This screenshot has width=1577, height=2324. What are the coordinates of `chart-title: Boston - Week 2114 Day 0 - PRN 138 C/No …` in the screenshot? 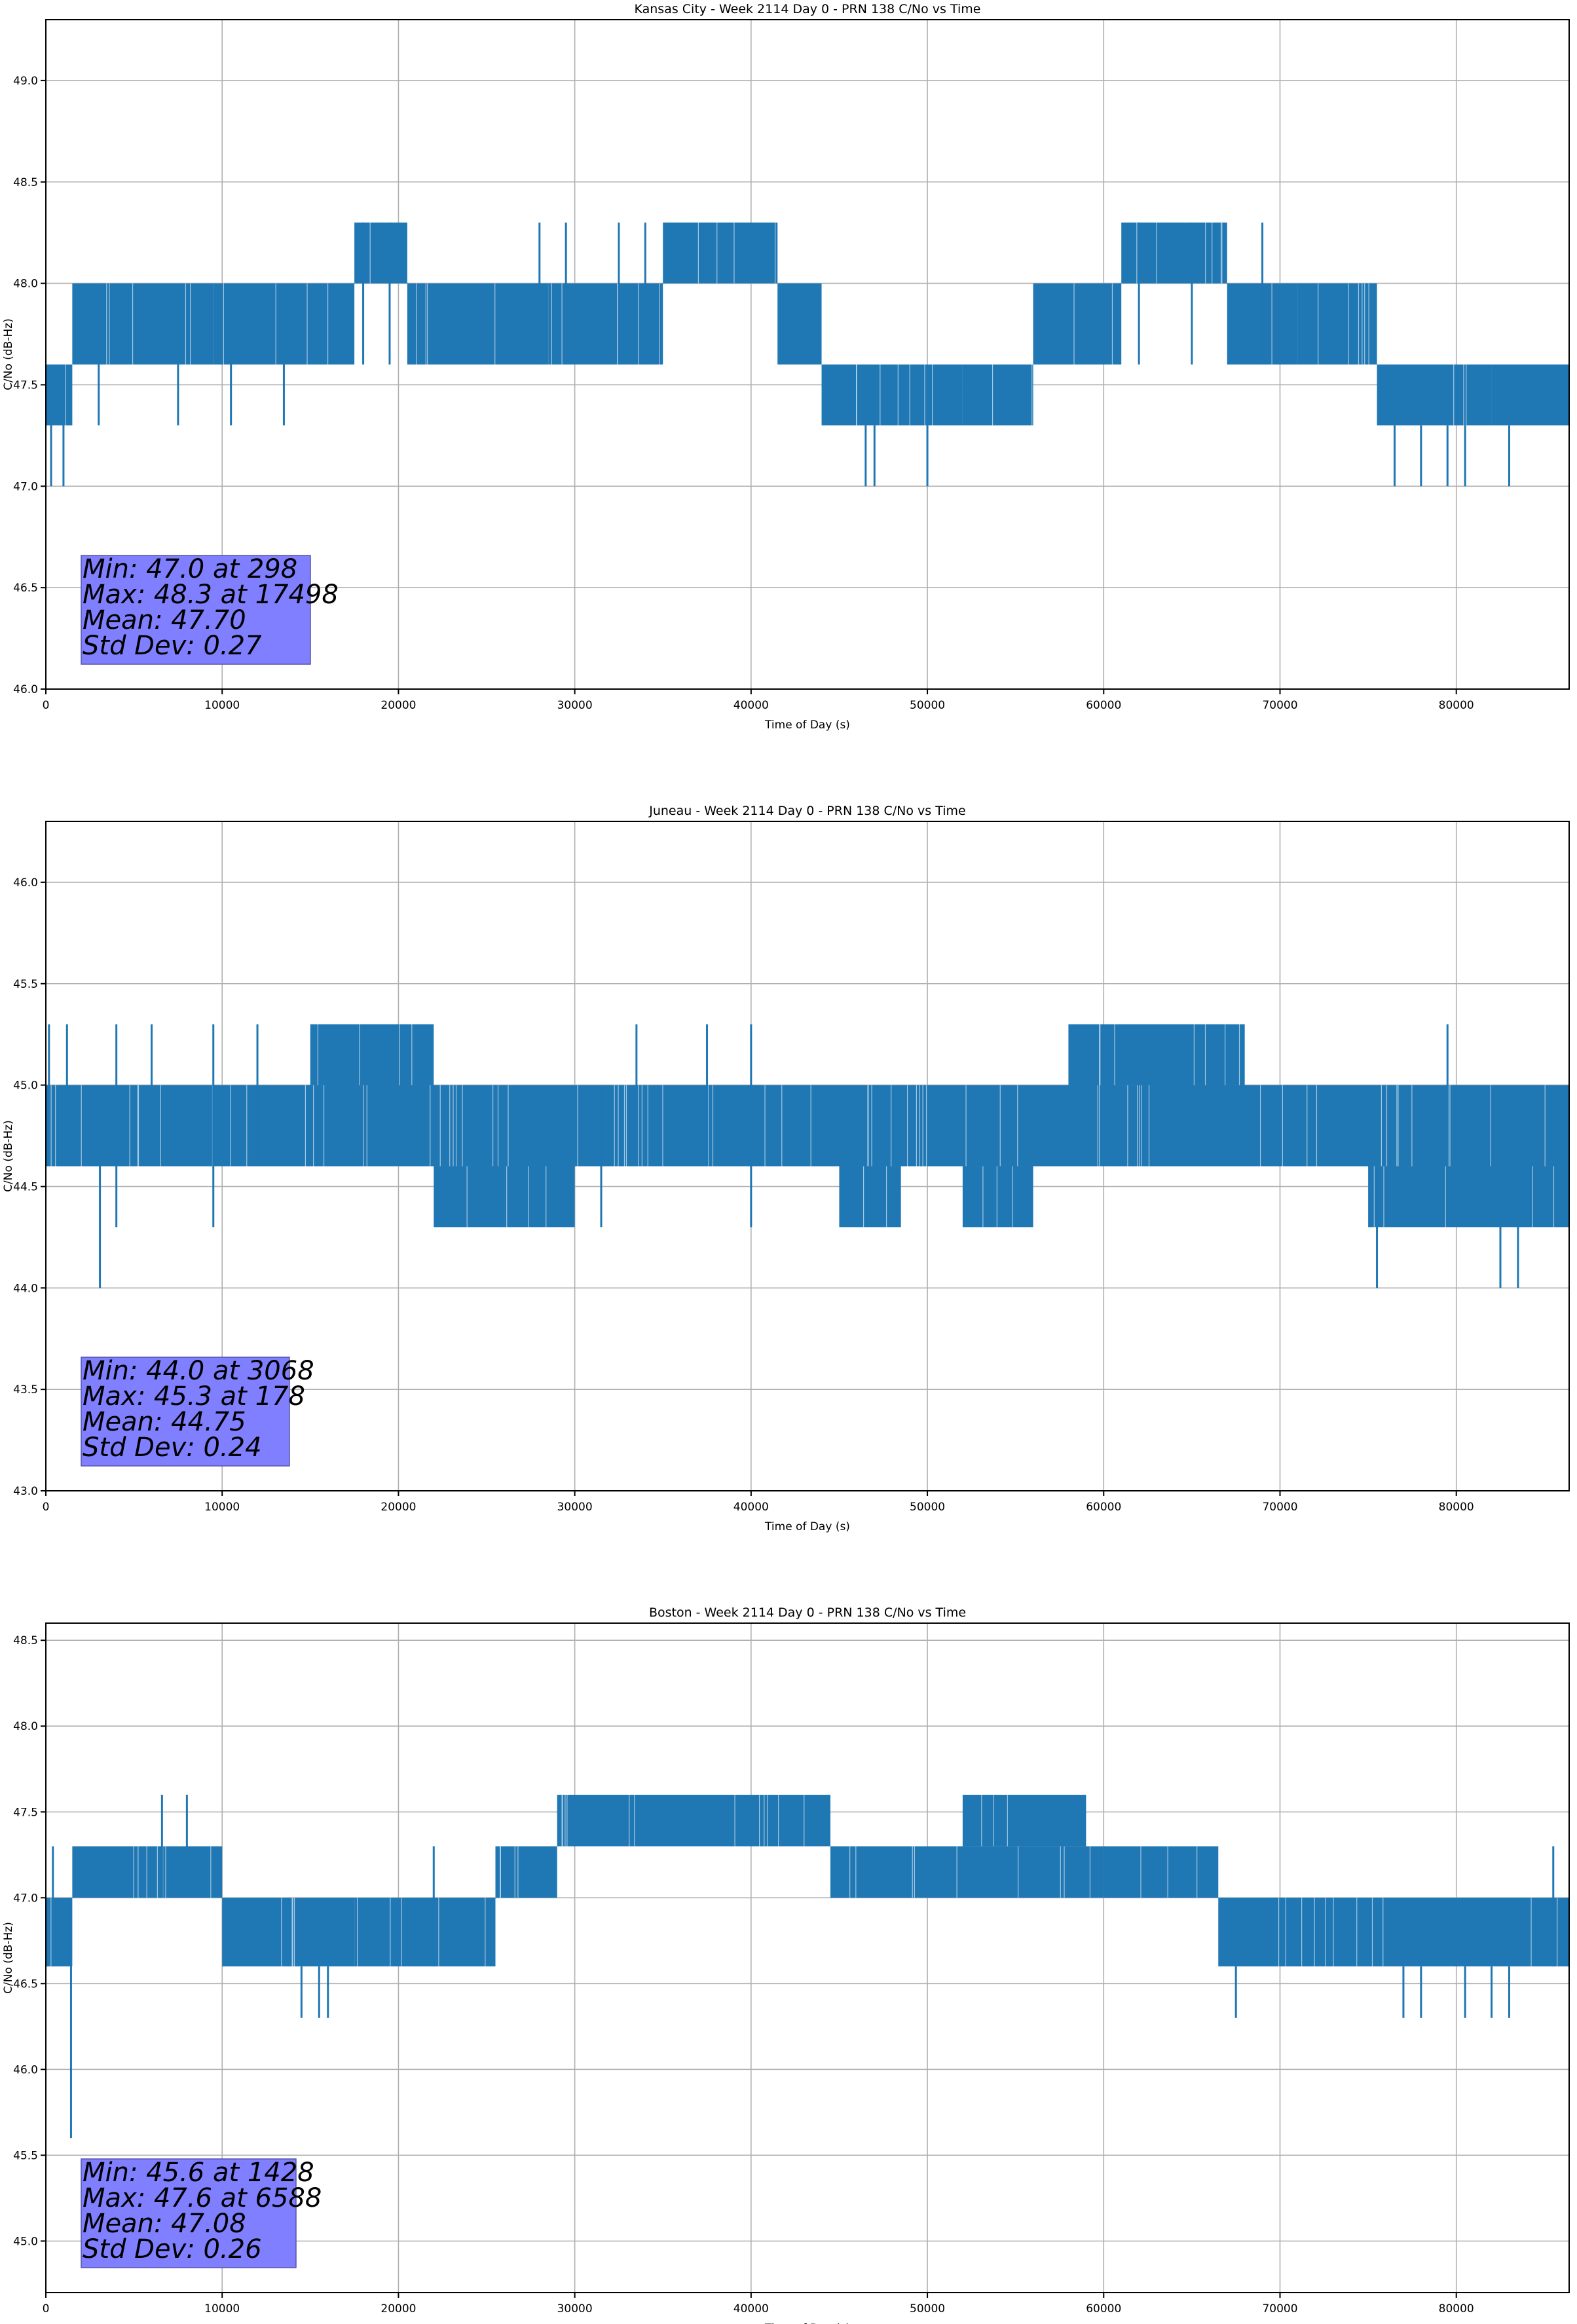 It's located at (807, 1612).